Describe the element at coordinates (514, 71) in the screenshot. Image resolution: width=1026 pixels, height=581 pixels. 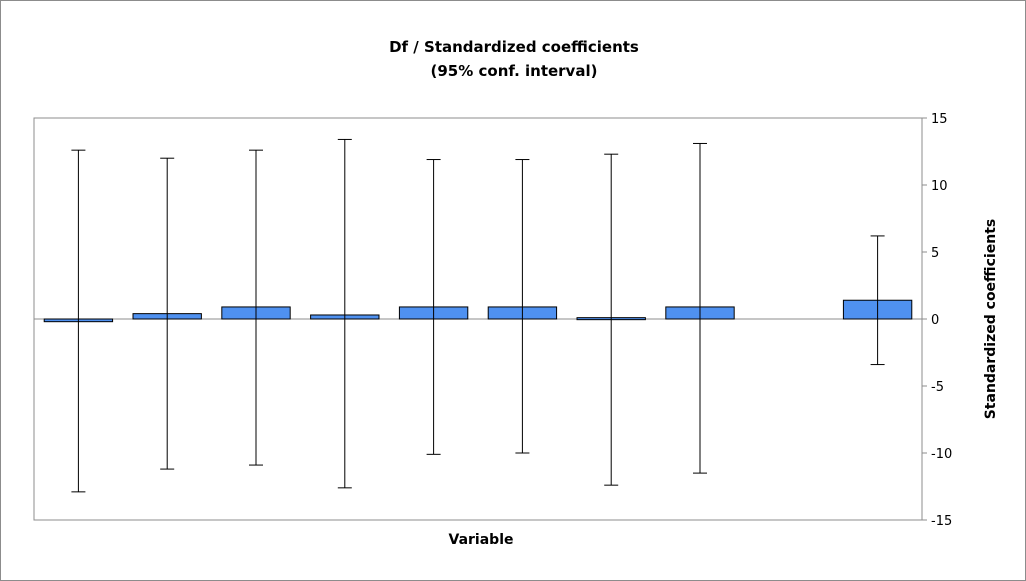
I see `chart-subtitle: (95% conf. interval)` at that location.